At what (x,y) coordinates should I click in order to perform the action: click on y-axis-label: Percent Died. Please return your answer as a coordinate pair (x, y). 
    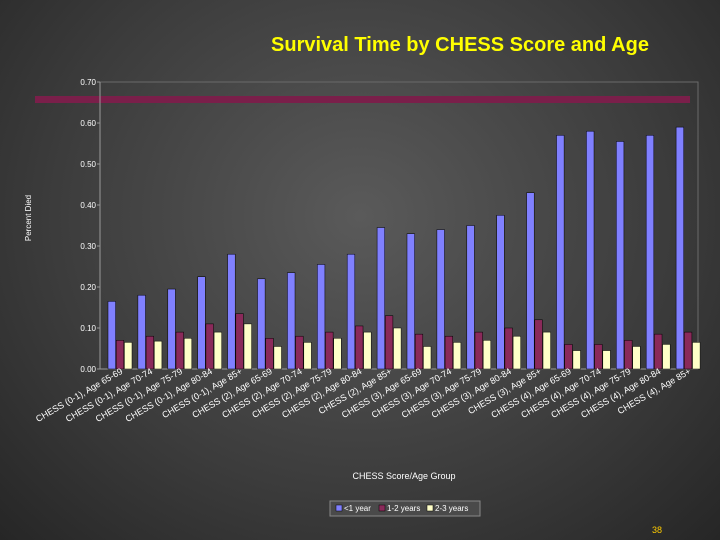
    Looking at the image, I should click on (28, 218).